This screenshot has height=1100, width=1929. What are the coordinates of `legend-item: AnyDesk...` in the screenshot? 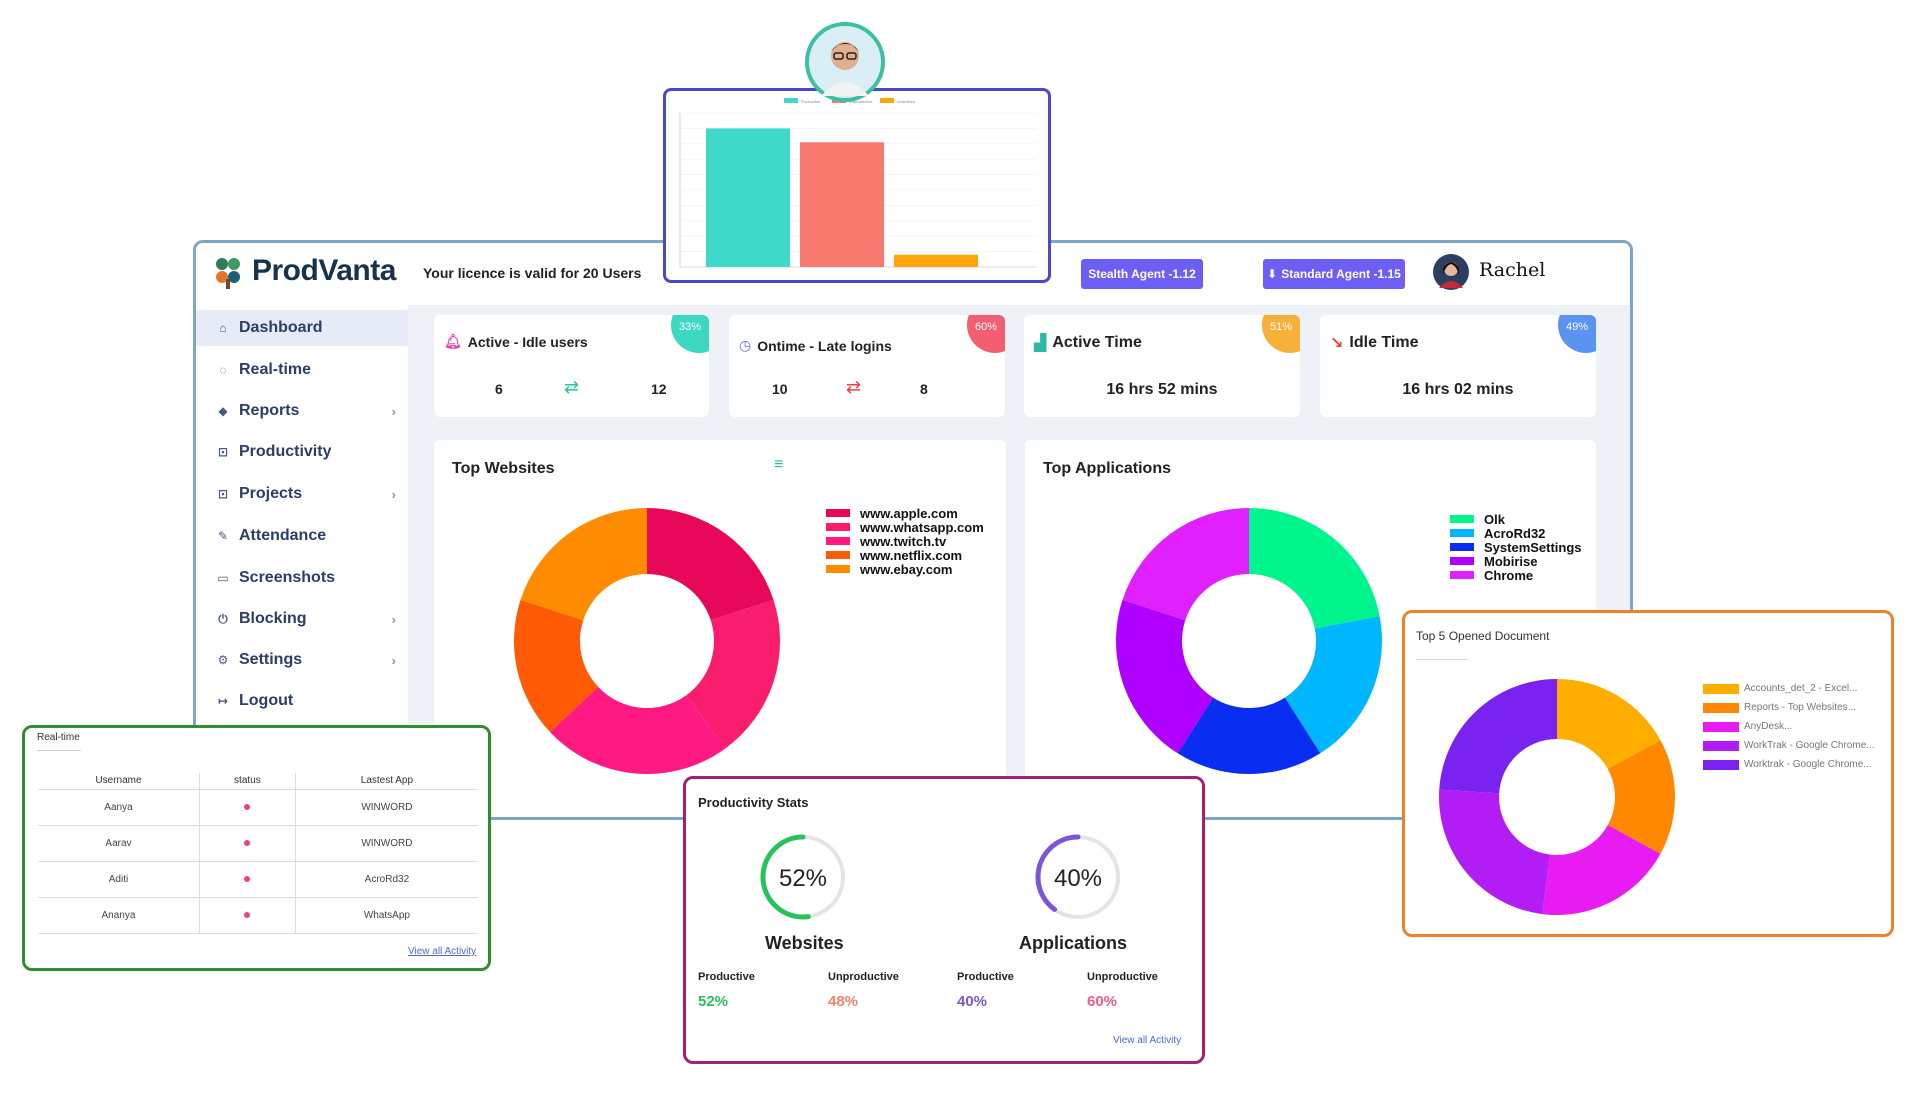 It's located at (1789, 726).